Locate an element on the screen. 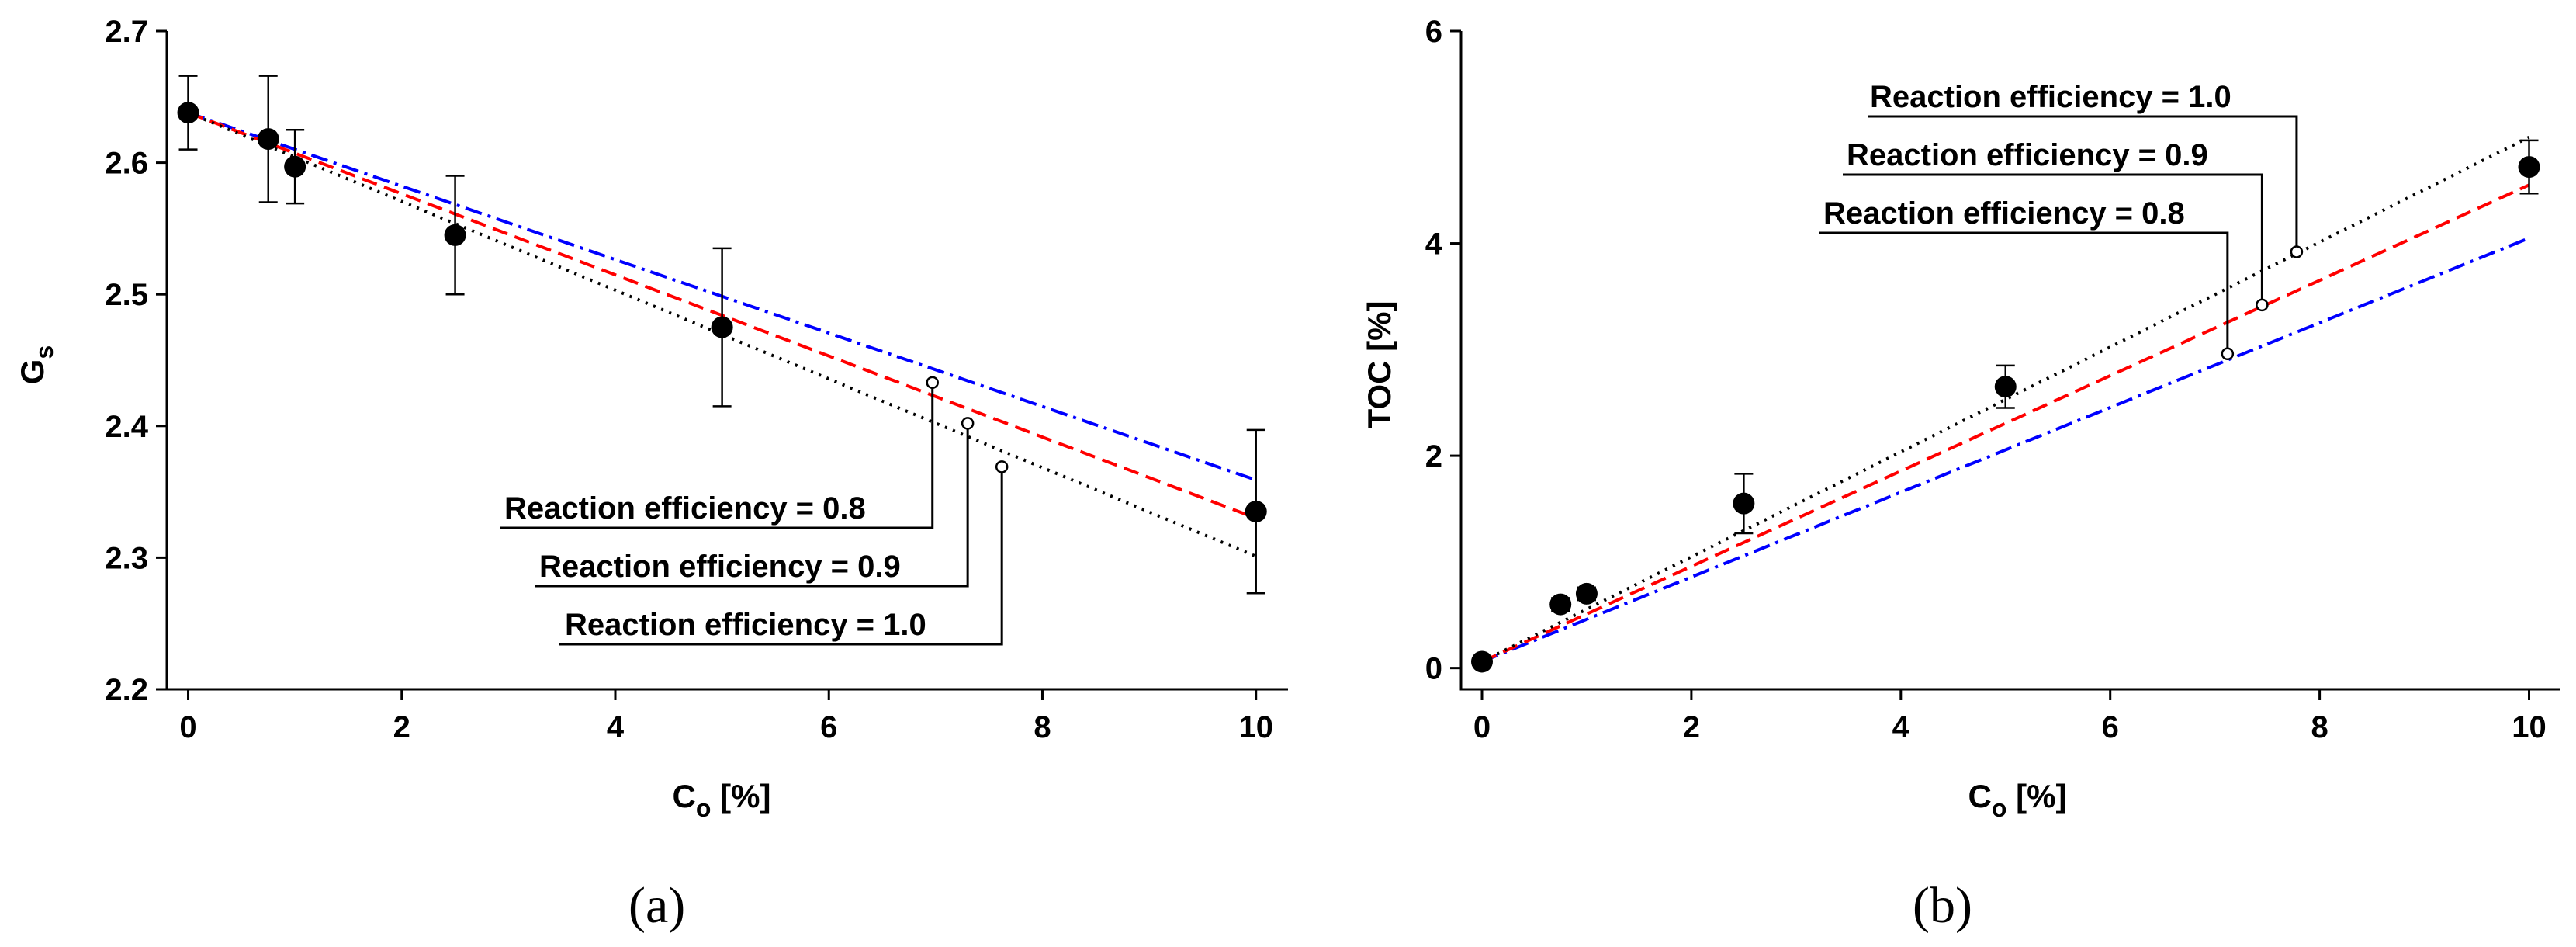  panel-label-a: (a) is located at coordinates (656, 906).